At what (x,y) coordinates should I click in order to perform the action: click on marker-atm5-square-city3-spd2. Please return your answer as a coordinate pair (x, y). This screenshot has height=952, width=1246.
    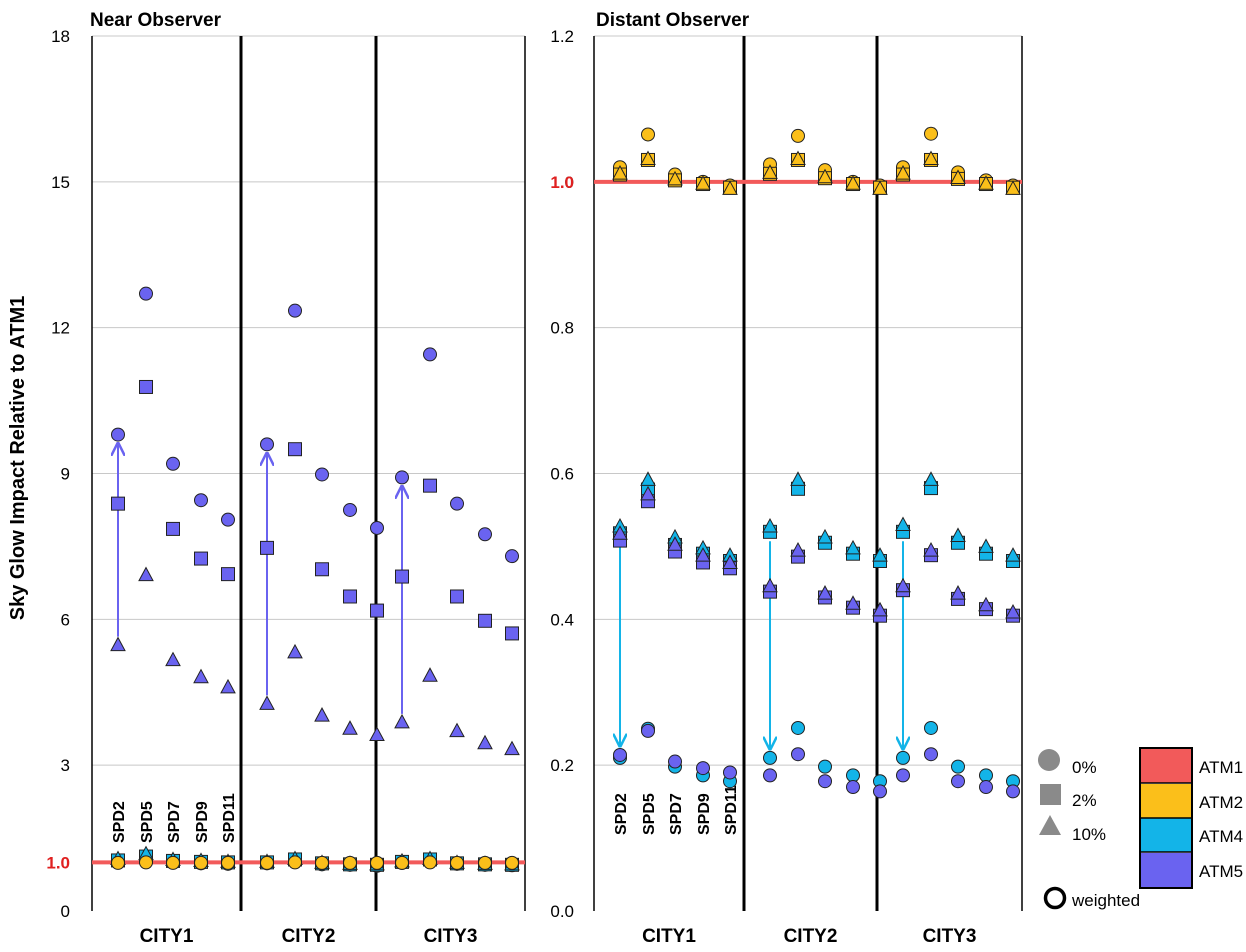
    Looking at the image, I should click on (402, 576).